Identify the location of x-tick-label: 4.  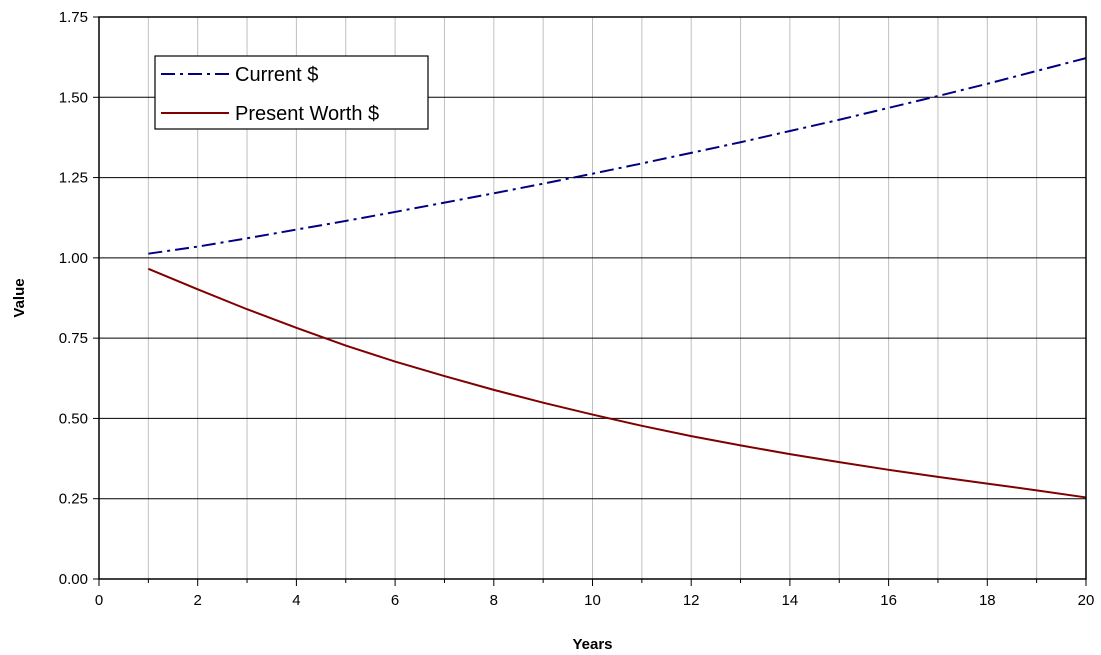
(296, 600).